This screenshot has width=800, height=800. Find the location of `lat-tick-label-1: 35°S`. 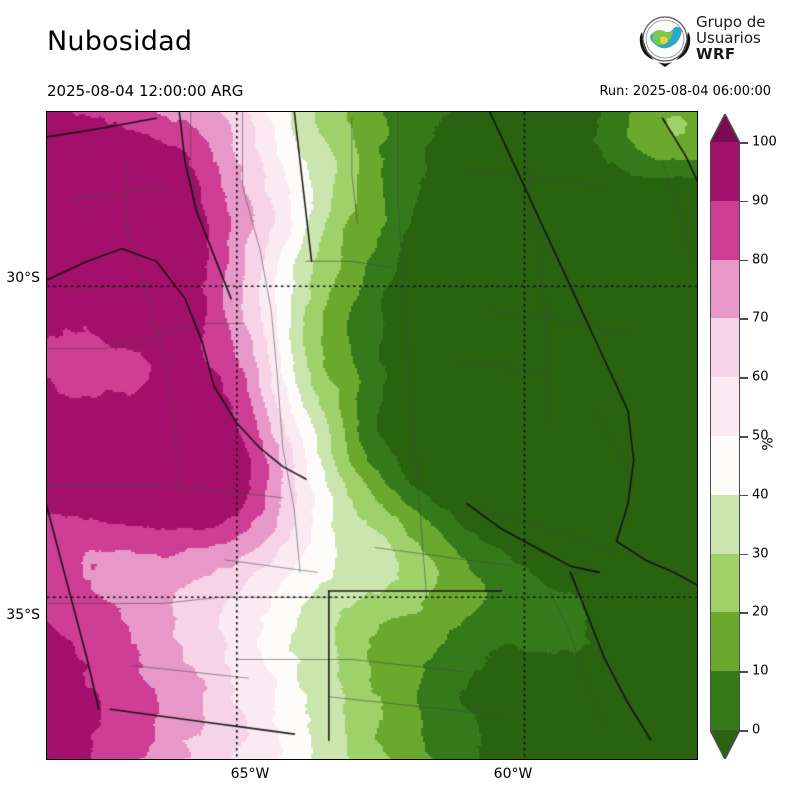

lat-tick-label-1: 35°S is located at coordinates (23, 615).